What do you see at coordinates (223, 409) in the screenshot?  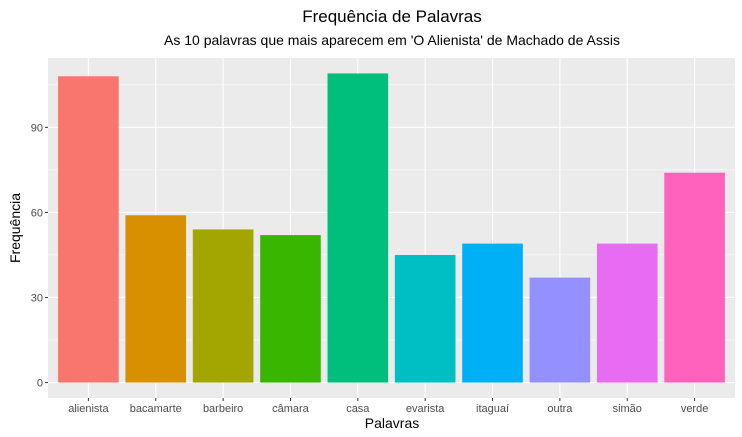 I see `x-tick-label-barbeiro: barbeiro` at bounding box center [223, 409].